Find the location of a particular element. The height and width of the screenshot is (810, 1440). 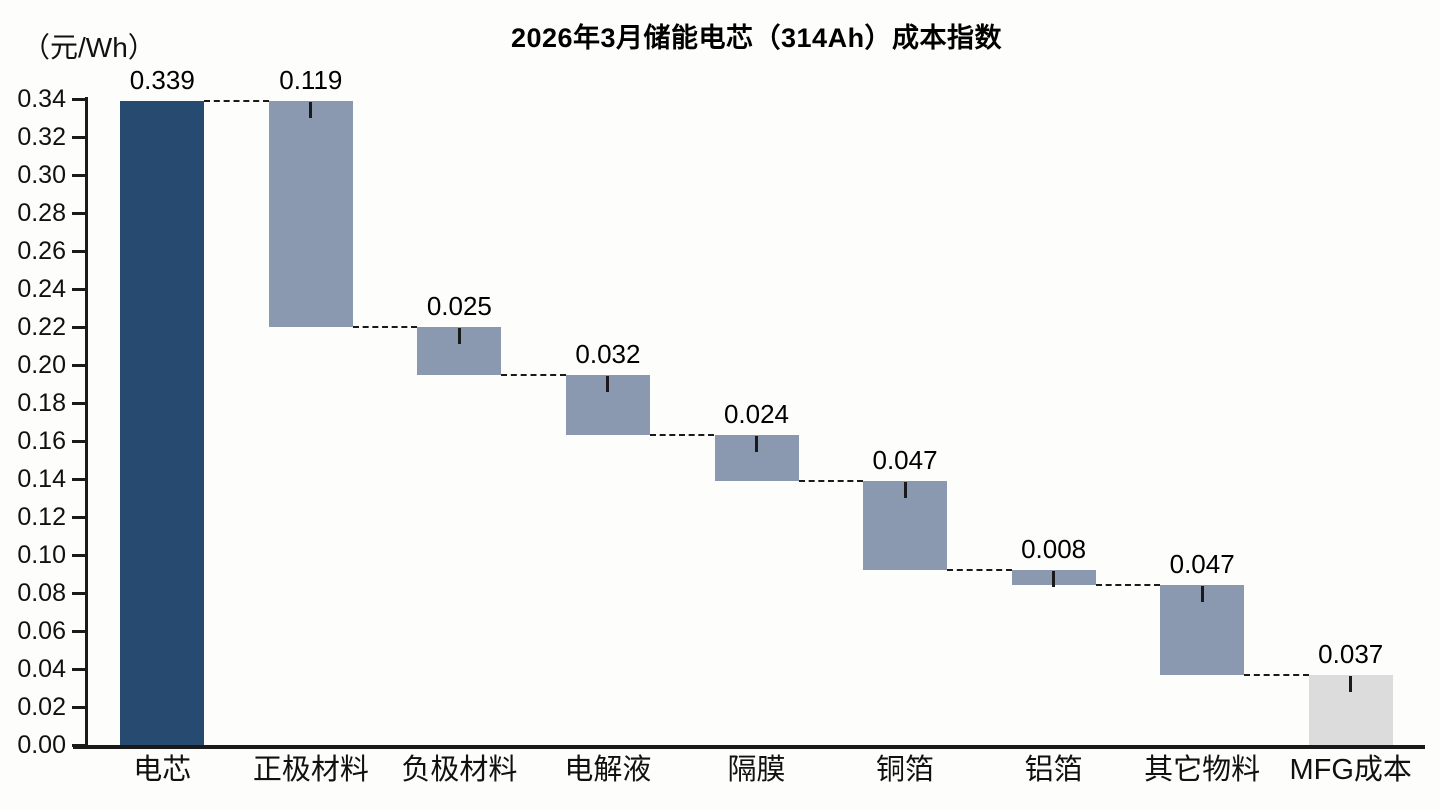

y-axis-unit-label: （元/Wh） is located at coordinates (89, 47).